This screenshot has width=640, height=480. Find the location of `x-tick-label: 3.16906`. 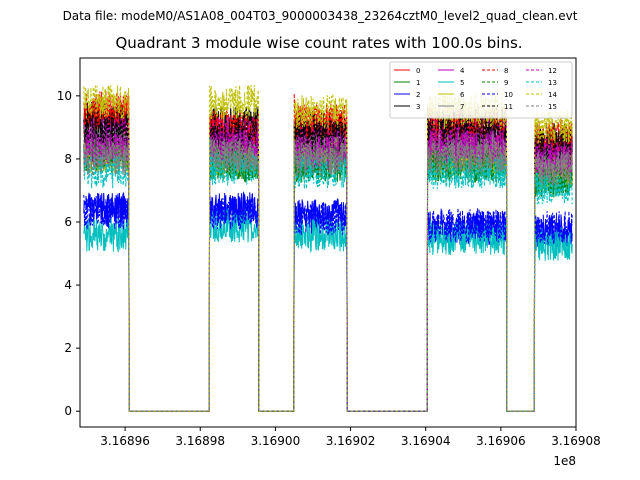

x-tick-label: 3.16906 is located at coordinates (501, 441).